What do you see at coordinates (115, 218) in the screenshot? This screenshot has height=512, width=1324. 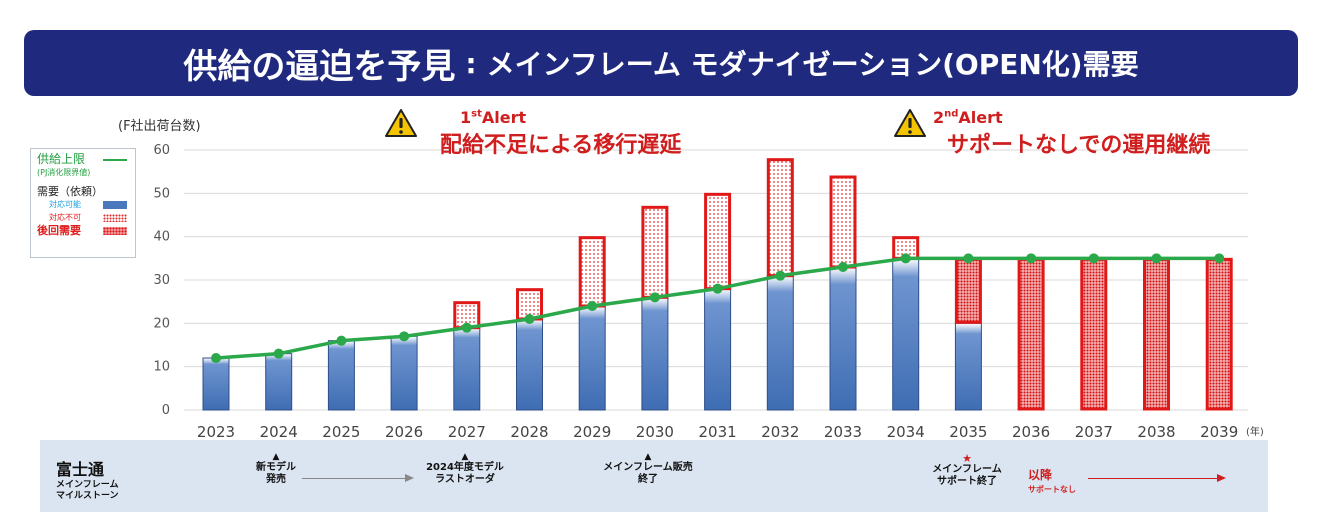 I see `legend-infeasible-swatch` at bounding box center [115, 218].